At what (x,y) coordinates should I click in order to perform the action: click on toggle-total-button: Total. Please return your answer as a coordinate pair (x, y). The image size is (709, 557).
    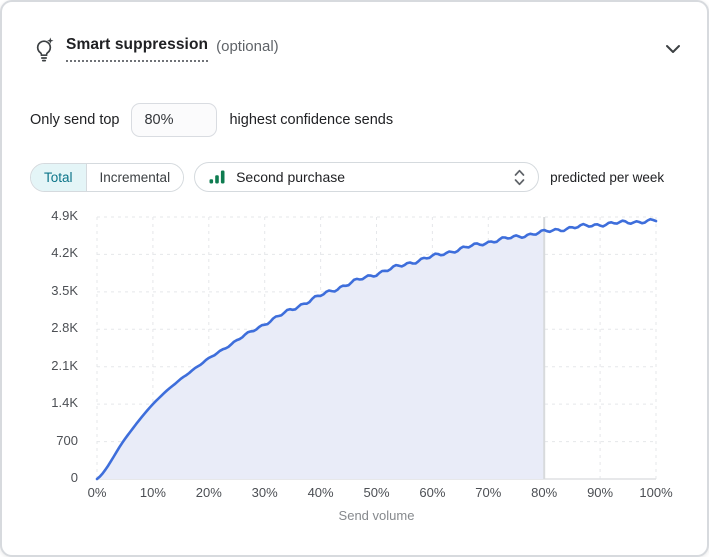
    Looking at the image, I should click on (58, 177).